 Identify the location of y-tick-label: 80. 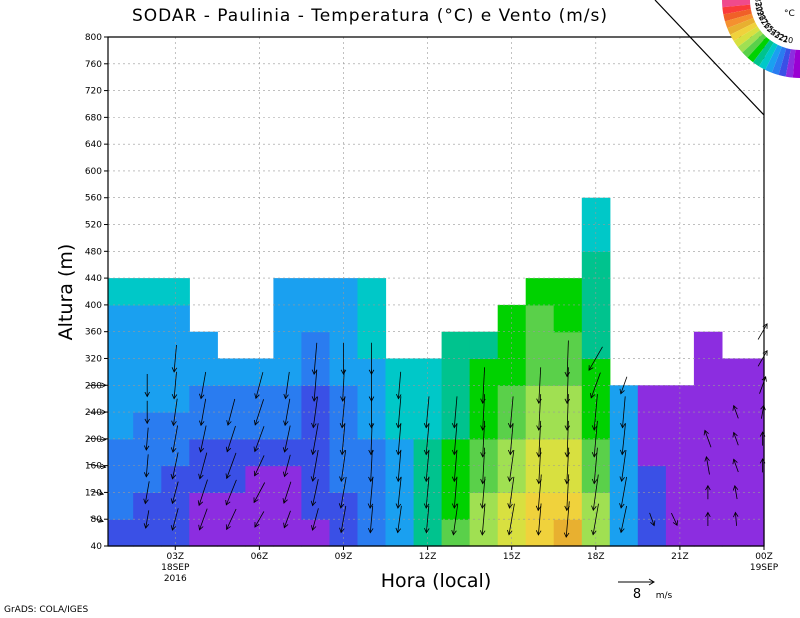
(97, 520).